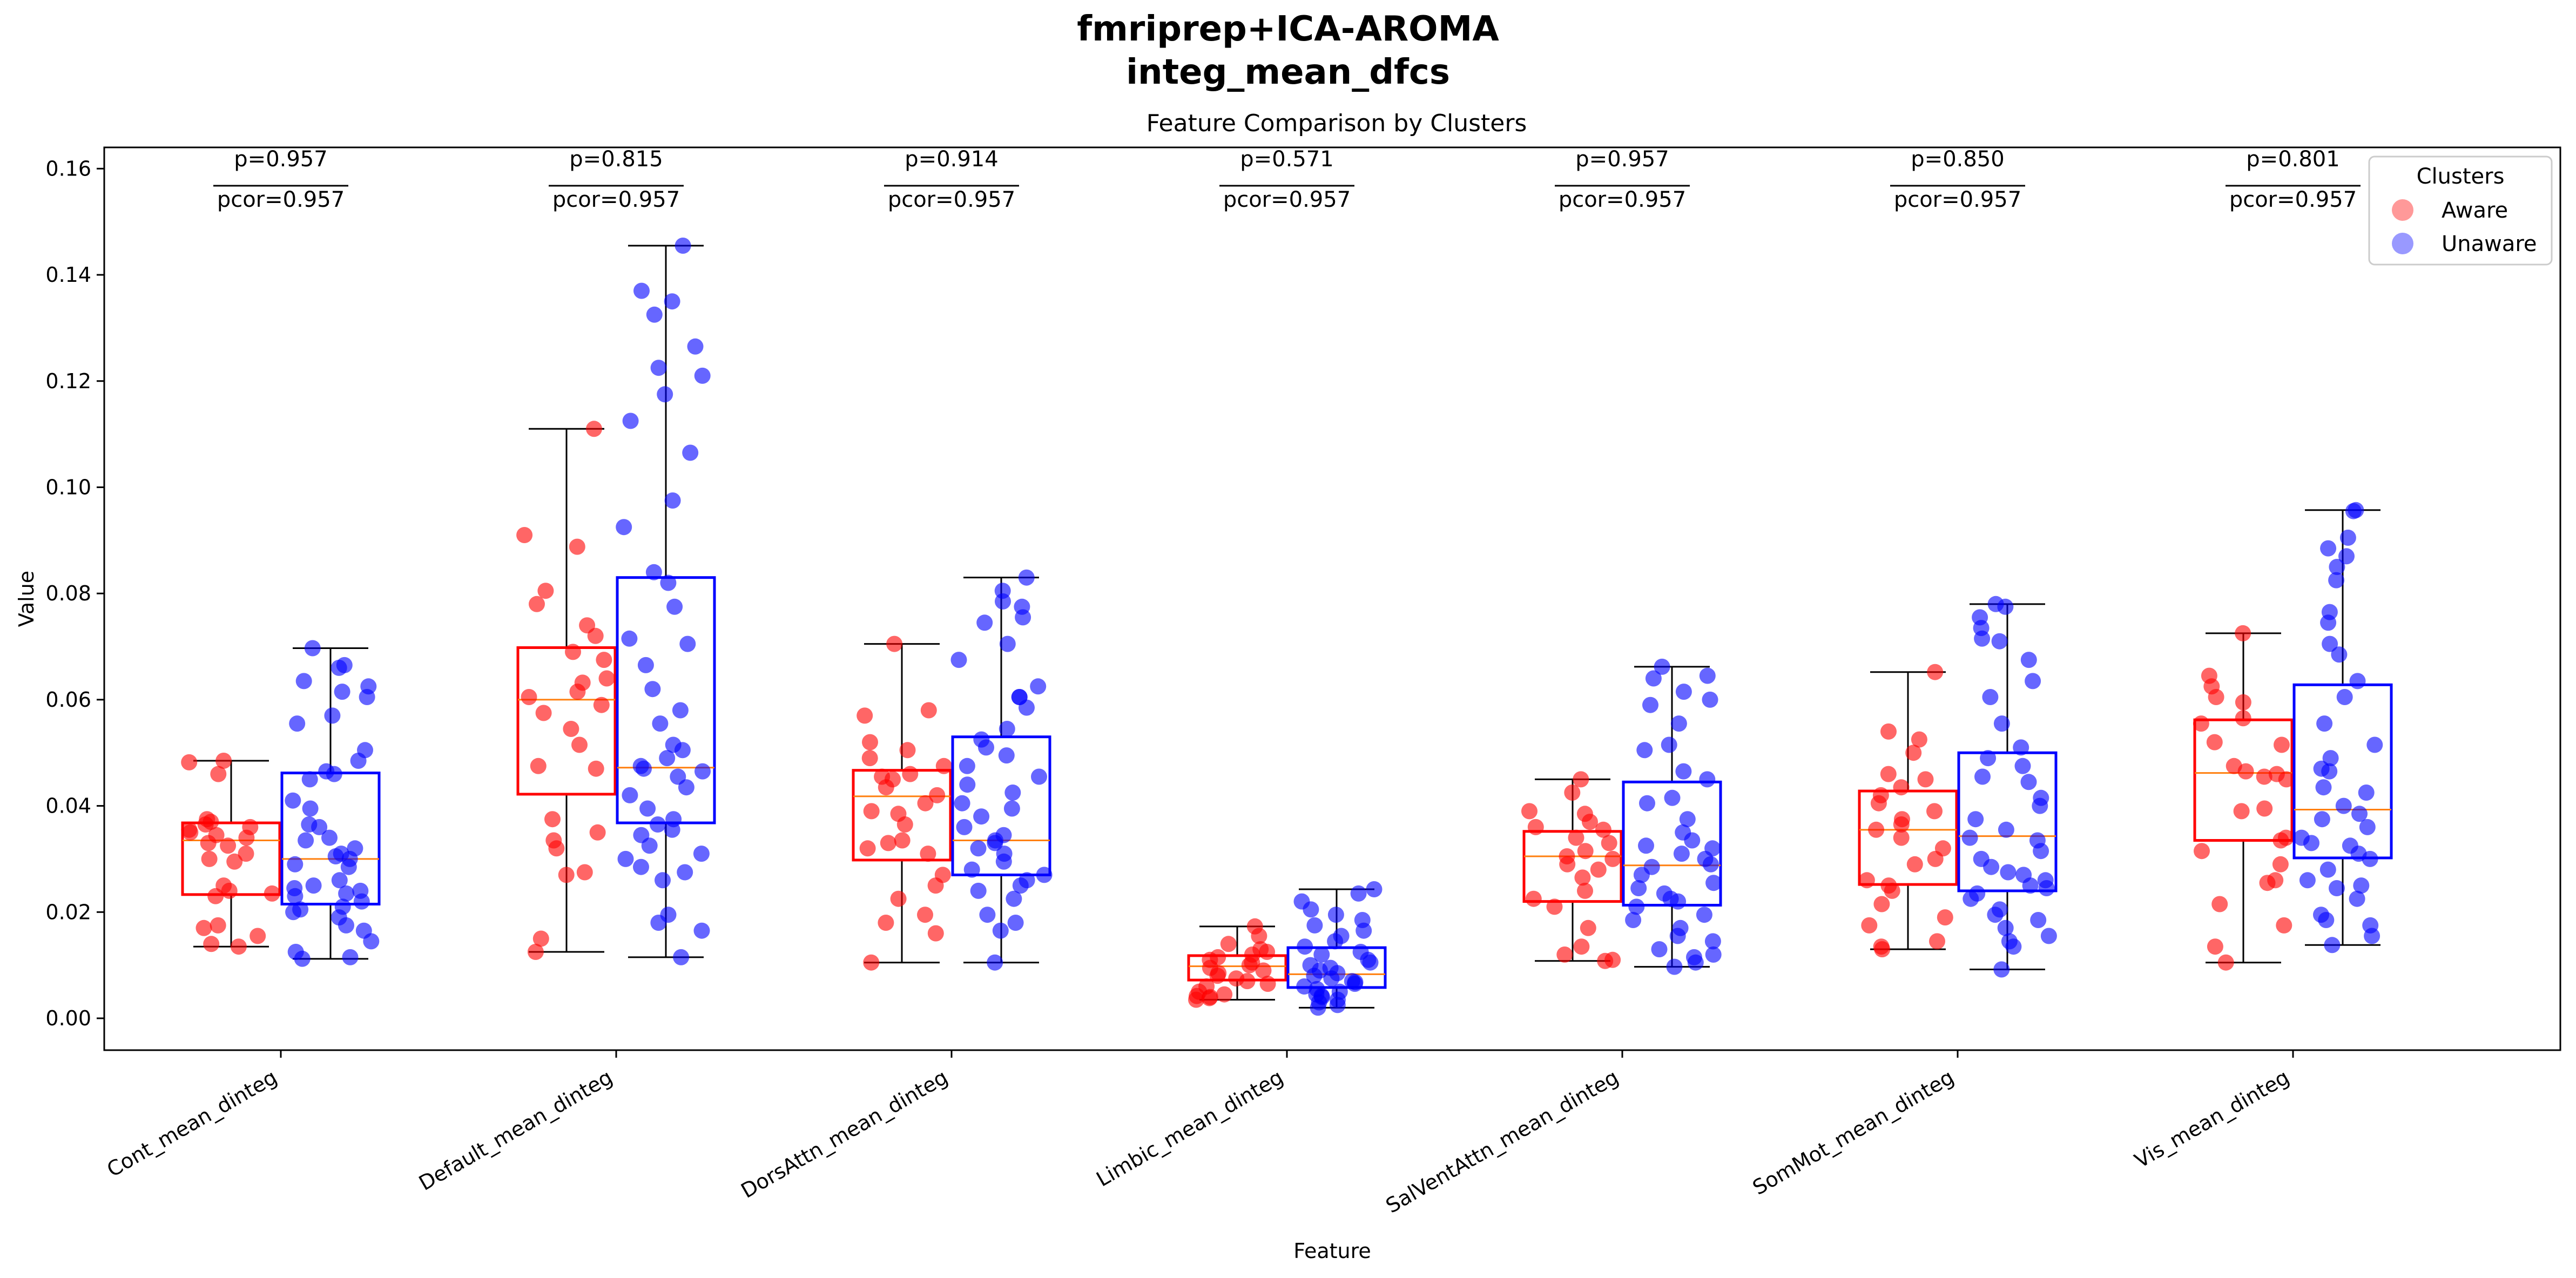  Describe the element at coordinates (2402, 243) in the screenshot. I see `legend-marker-unaware` at that location.